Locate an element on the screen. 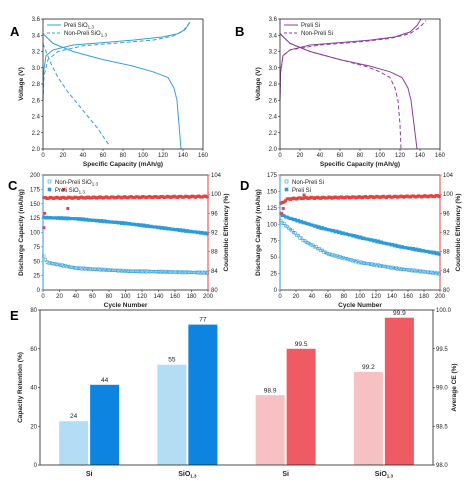  group-3-bar-0-label: 99.2 is located at coordinates (368, 367).